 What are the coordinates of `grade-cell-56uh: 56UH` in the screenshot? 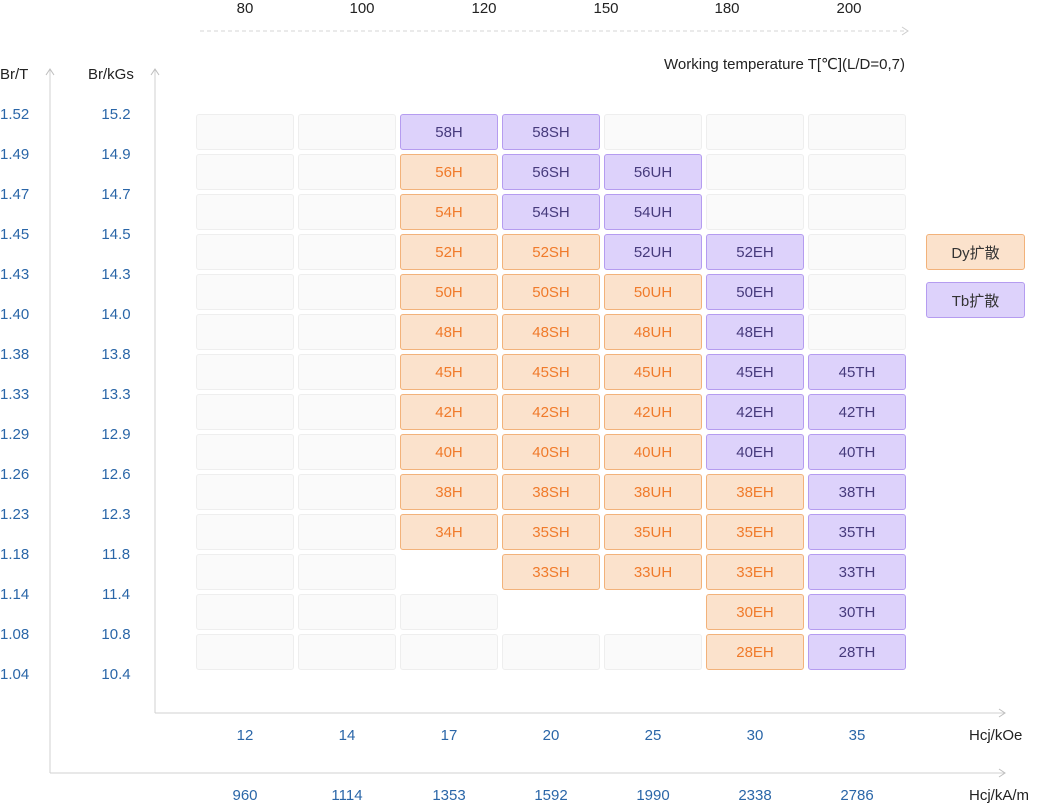 It's located at (653, 172).